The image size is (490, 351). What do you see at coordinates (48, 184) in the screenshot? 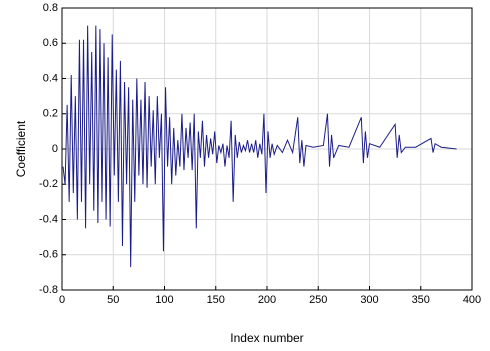
I see `y-tick-label: -0.2` at bounding box center [48, 184].